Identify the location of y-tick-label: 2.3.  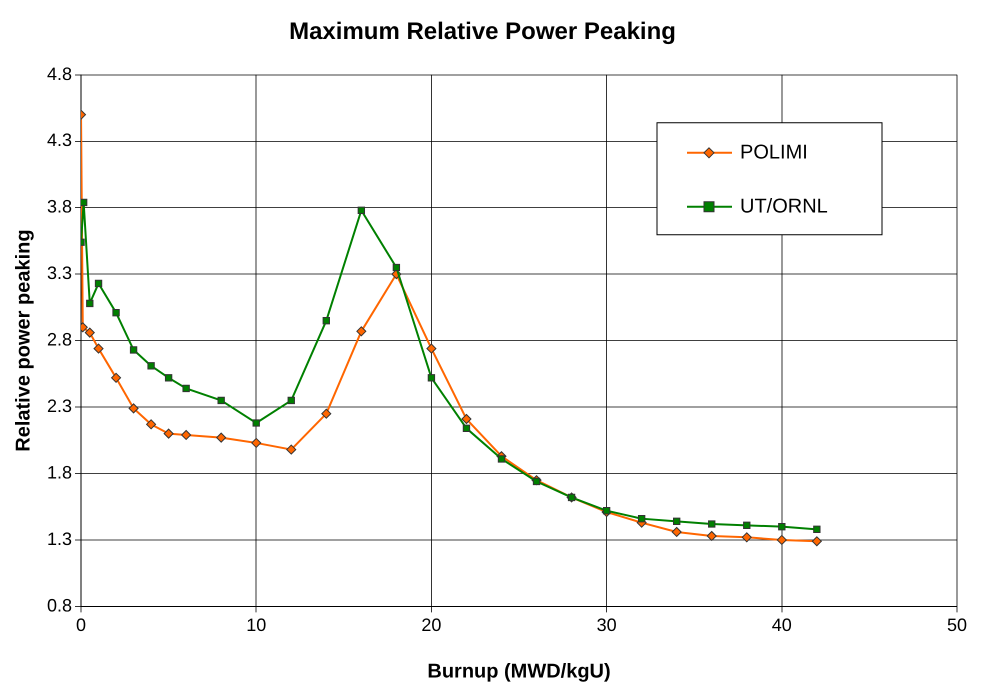
(59, 406).